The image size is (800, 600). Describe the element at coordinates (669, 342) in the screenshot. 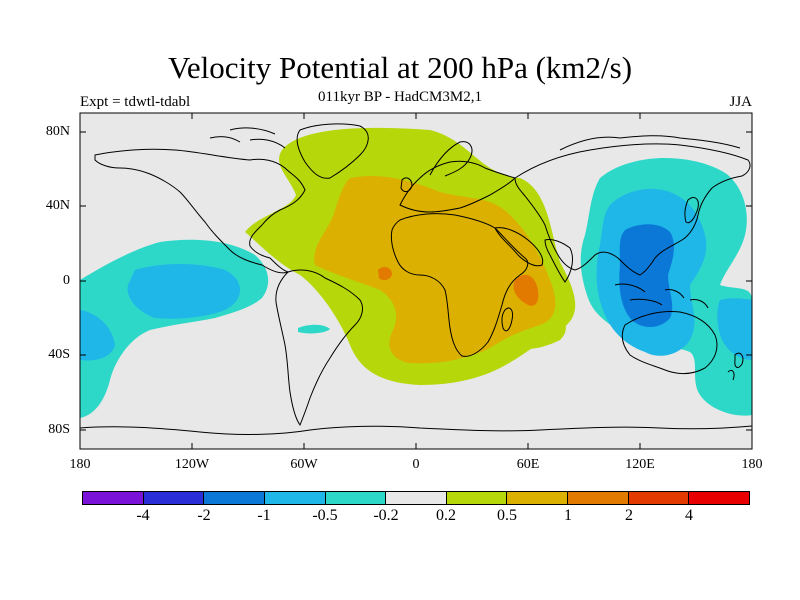

I see `coast-australia` at that location.